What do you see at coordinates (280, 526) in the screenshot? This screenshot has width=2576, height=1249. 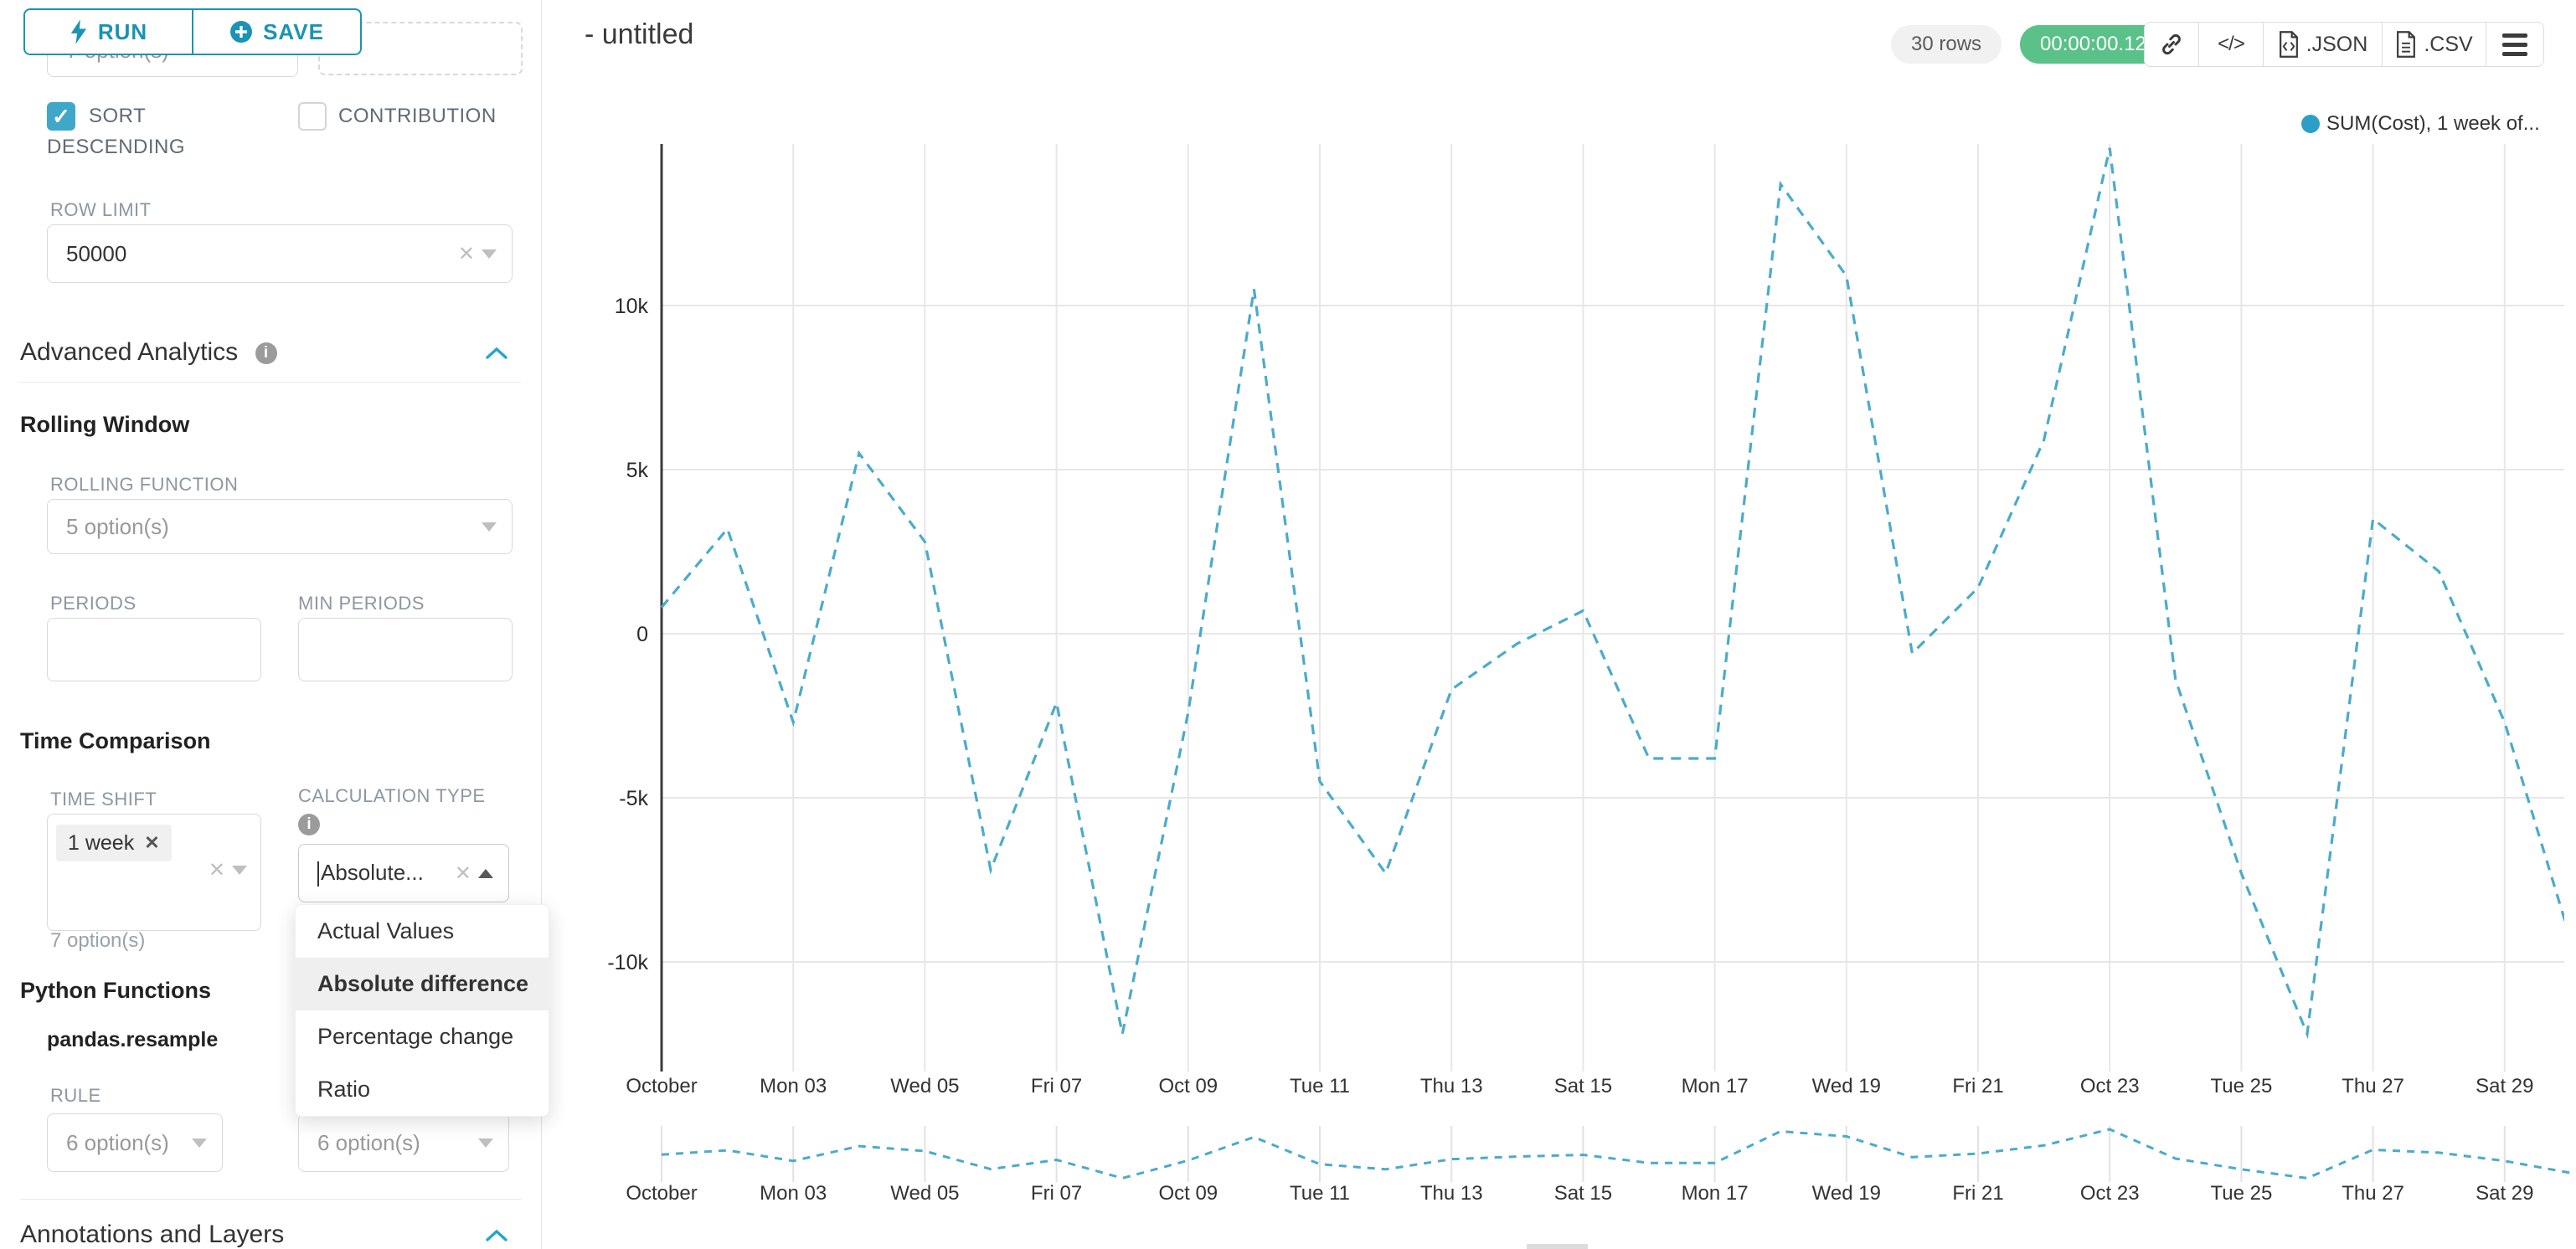 I see `rolling-function-select: 5 option(s)` at bounding box center [280, 526].